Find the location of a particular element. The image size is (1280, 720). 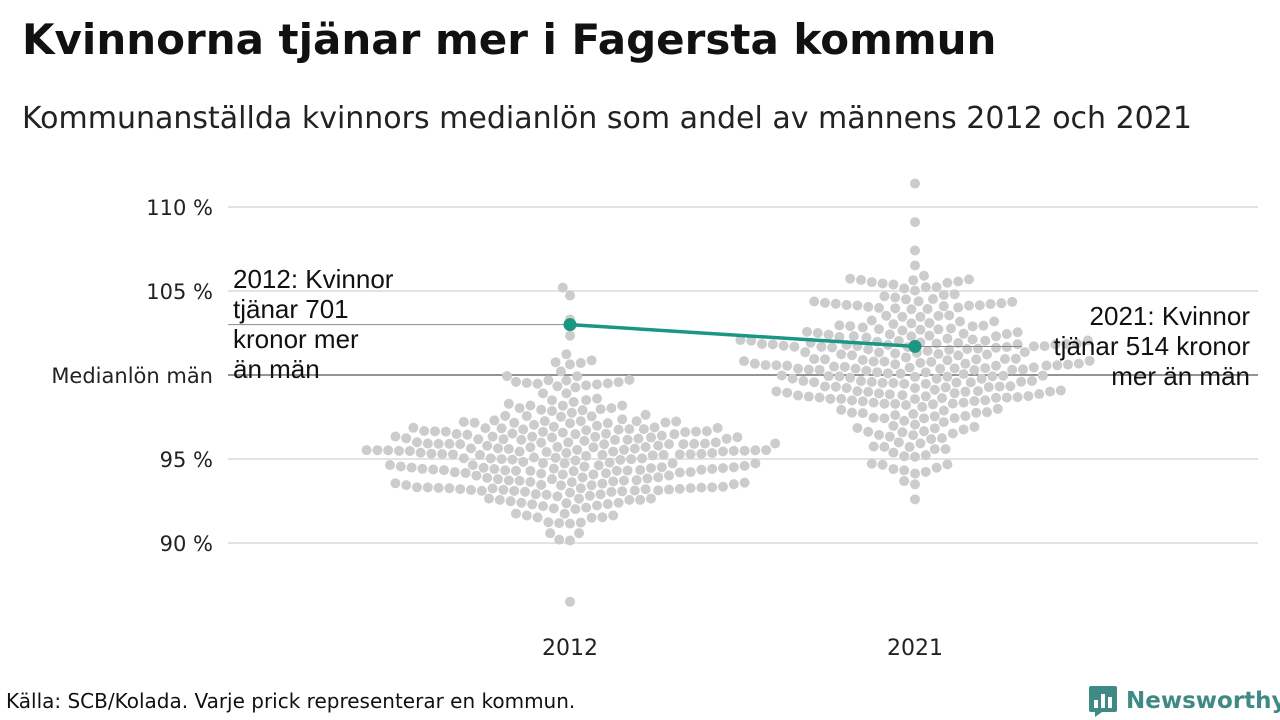

annotation-2021-line: tjänar 514 kronor is located at coordinates (1151, 346).